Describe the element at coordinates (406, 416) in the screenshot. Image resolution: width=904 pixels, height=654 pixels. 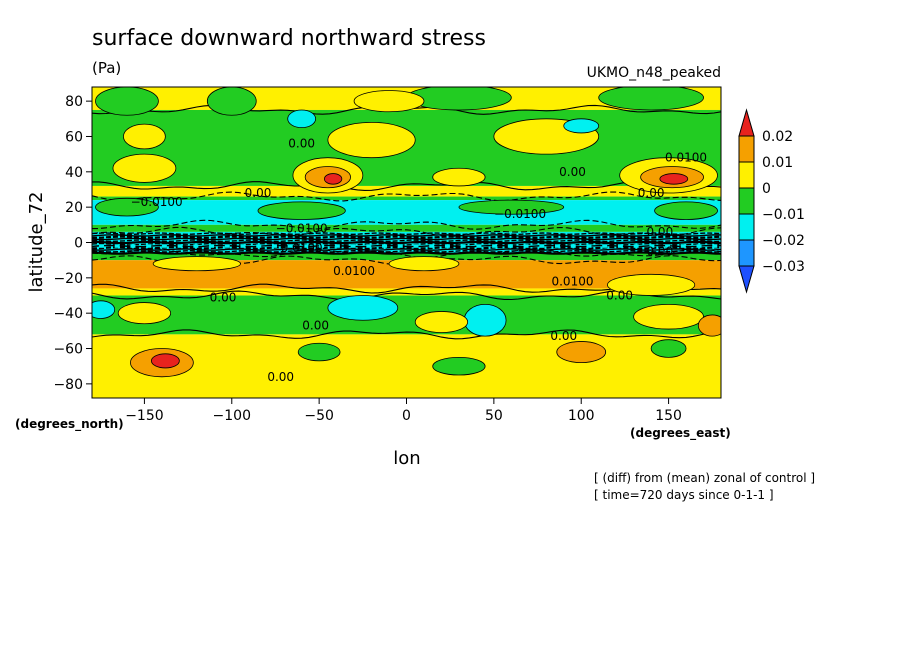
I see `x-tick-label-3: 0` at that location.